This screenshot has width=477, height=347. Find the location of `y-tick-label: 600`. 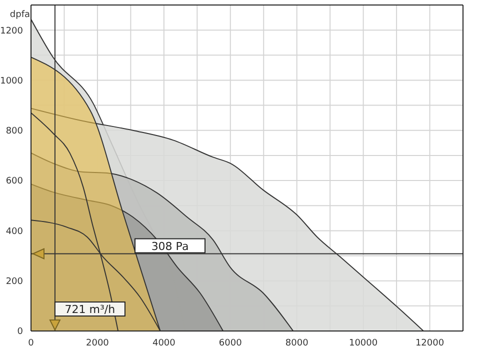

y-tick-label: 600 is located at coordinates (15, 181).